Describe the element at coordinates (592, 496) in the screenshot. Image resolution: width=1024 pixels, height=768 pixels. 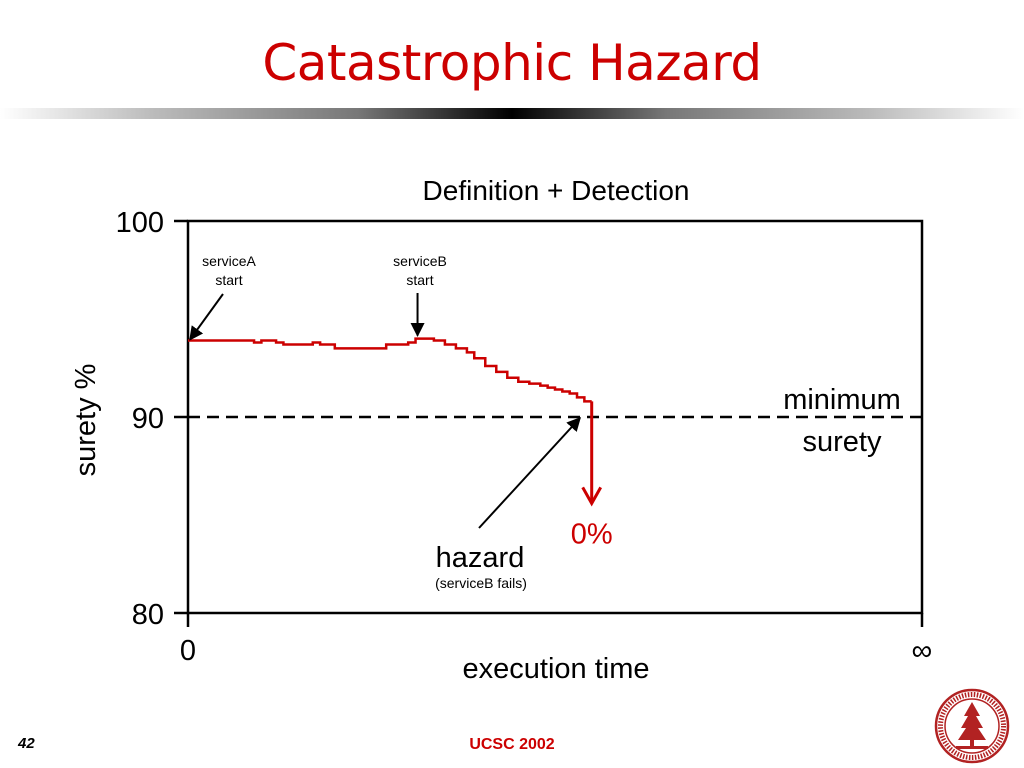
I see `failure-arrowhead` at that location.